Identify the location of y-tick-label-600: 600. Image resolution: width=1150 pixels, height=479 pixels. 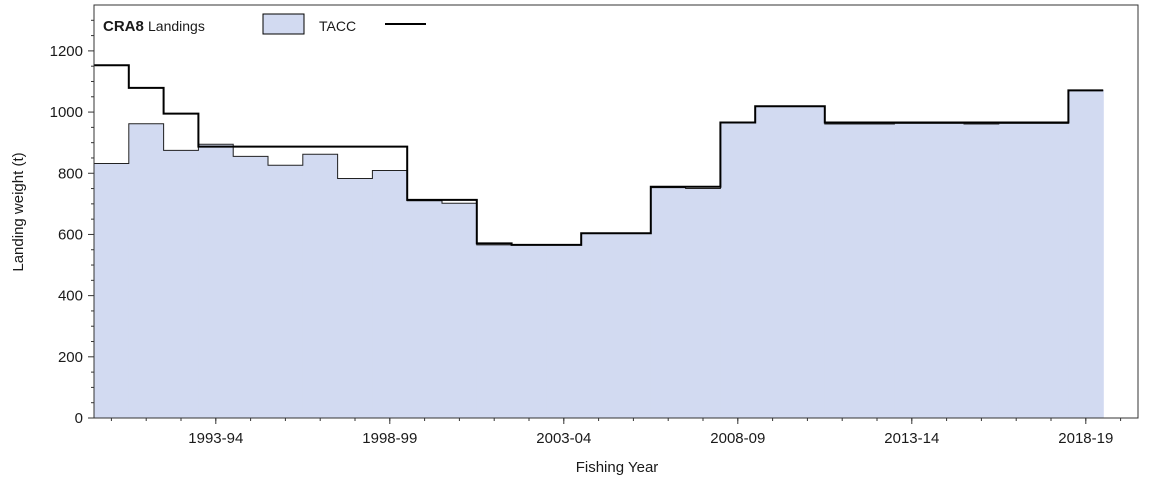
(70, 234).